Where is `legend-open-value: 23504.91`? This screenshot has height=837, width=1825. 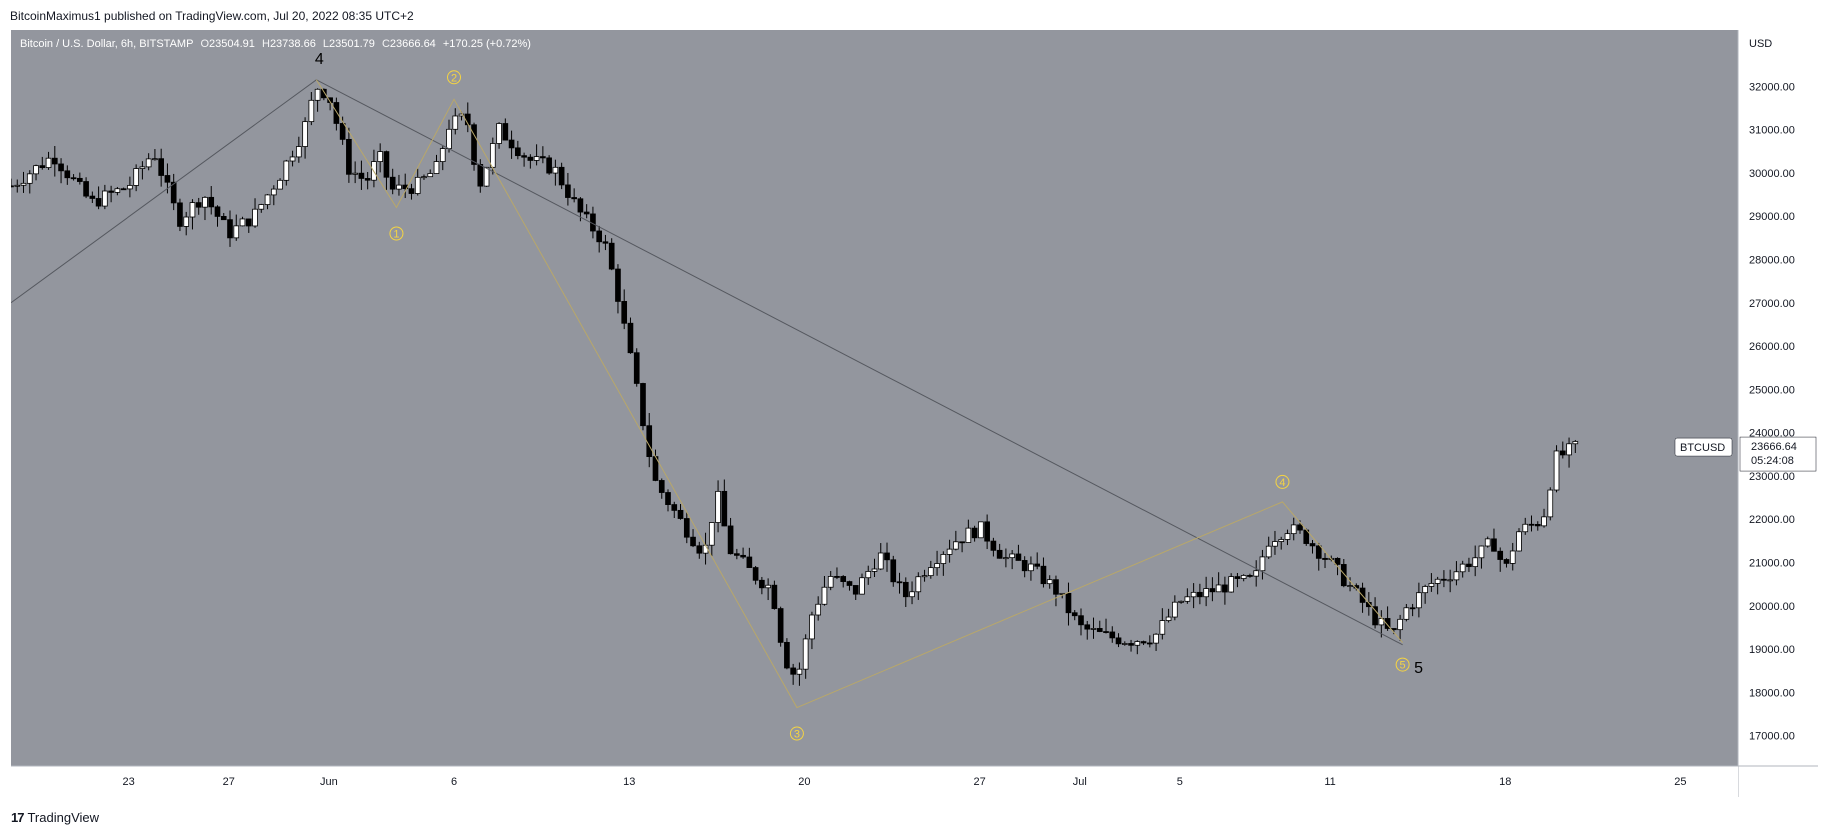
legend-open-value: 23504.91 is located at coordinates (232, 44).